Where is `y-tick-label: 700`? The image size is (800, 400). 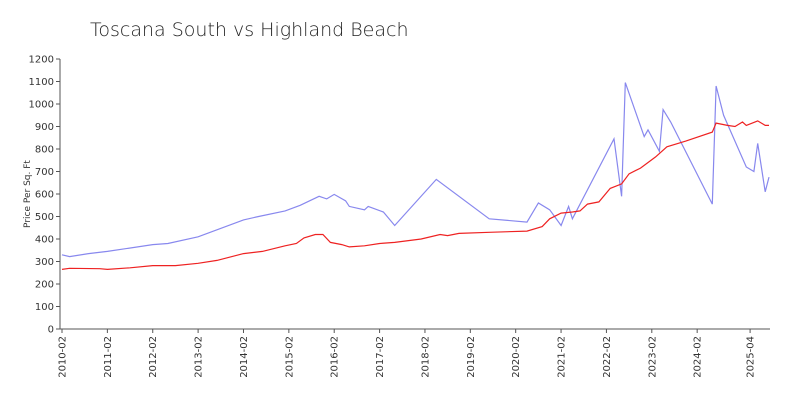 y-tick-label: 700 is located at coordinates (44, 172).